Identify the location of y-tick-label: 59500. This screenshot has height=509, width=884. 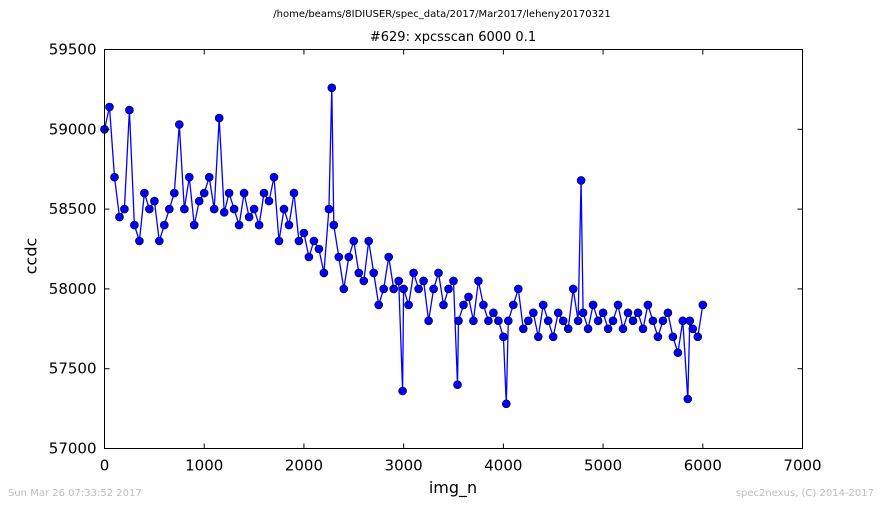
(73, 50).